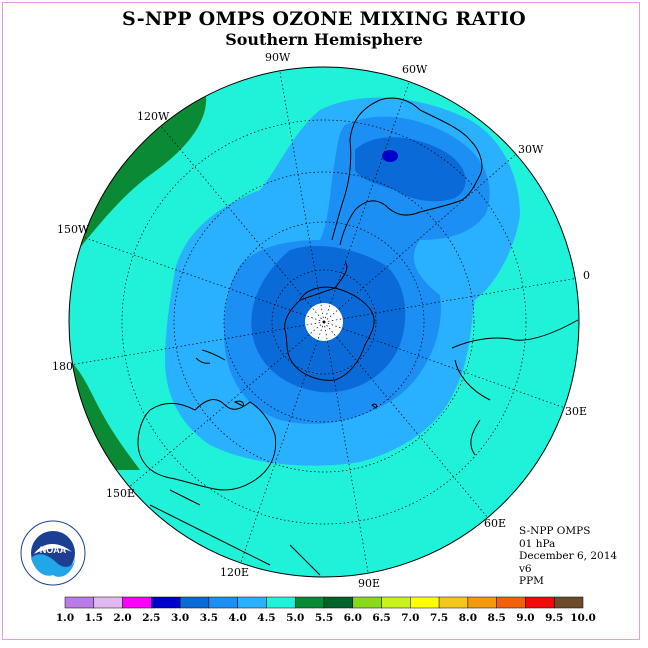  What do you see at coordinates (223, 602) in the screenshot?
I see `color-swatch-3.5` at bounding box center [223, 602].